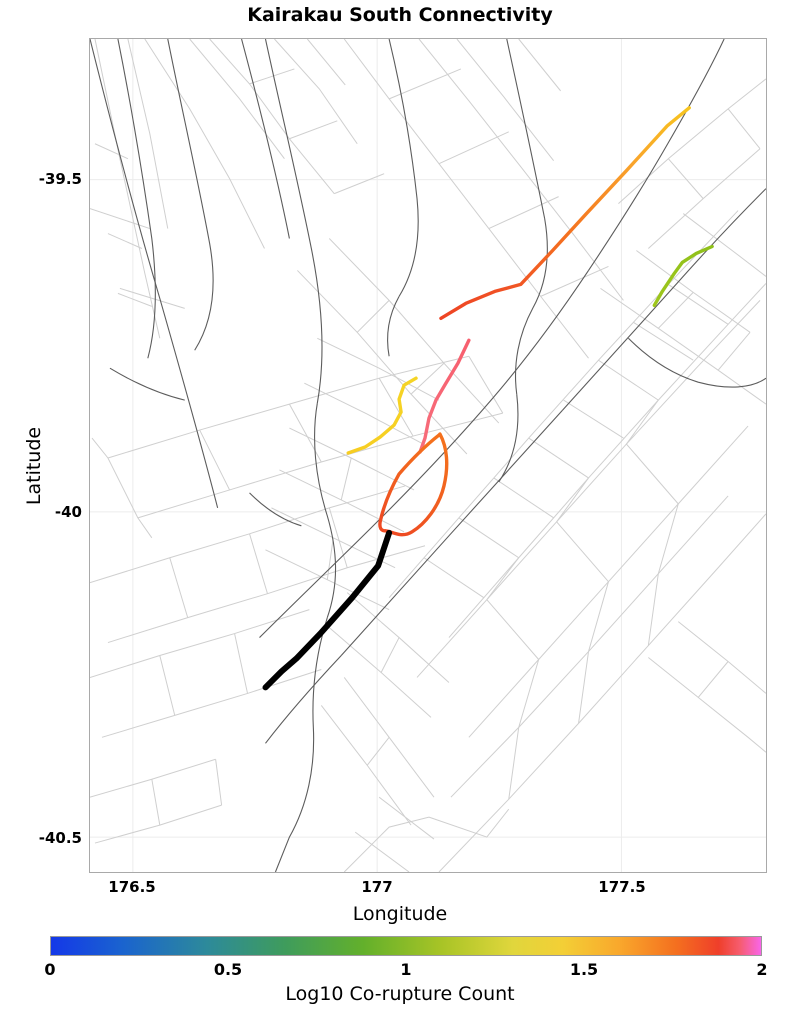 The image size is (800, 1020). What do you see at coordinates (400, 15) in the screenshot?
I see `page-title: Kairakau South Connectivity` at bounding box center [400, 15].